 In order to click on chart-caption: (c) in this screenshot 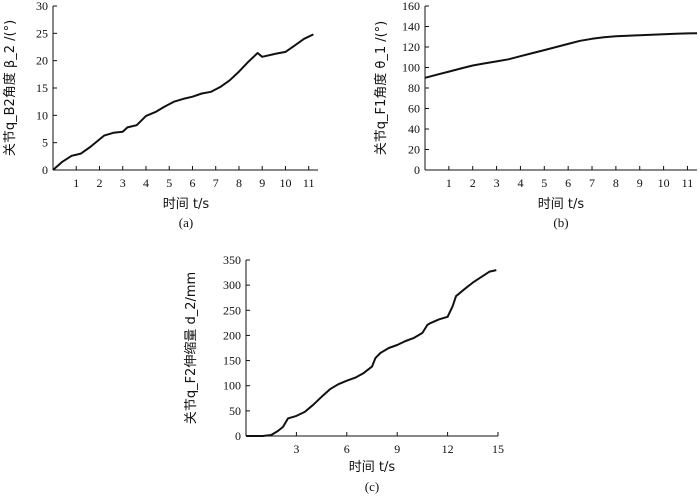, I will do `click(372, 486)`.